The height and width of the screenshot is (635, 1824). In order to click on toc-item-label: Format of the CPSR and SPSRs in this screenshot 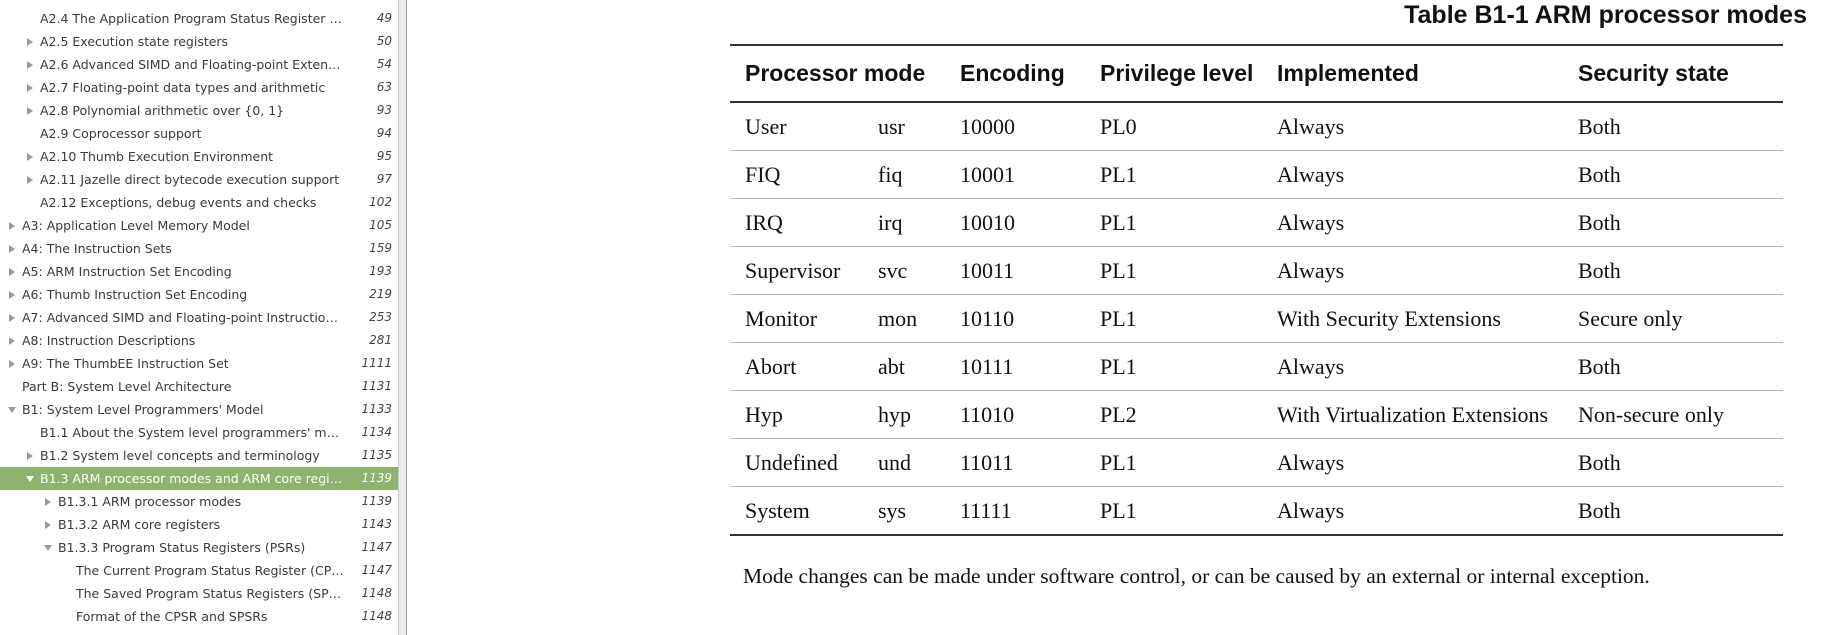, I will do `click(172, 616)`.